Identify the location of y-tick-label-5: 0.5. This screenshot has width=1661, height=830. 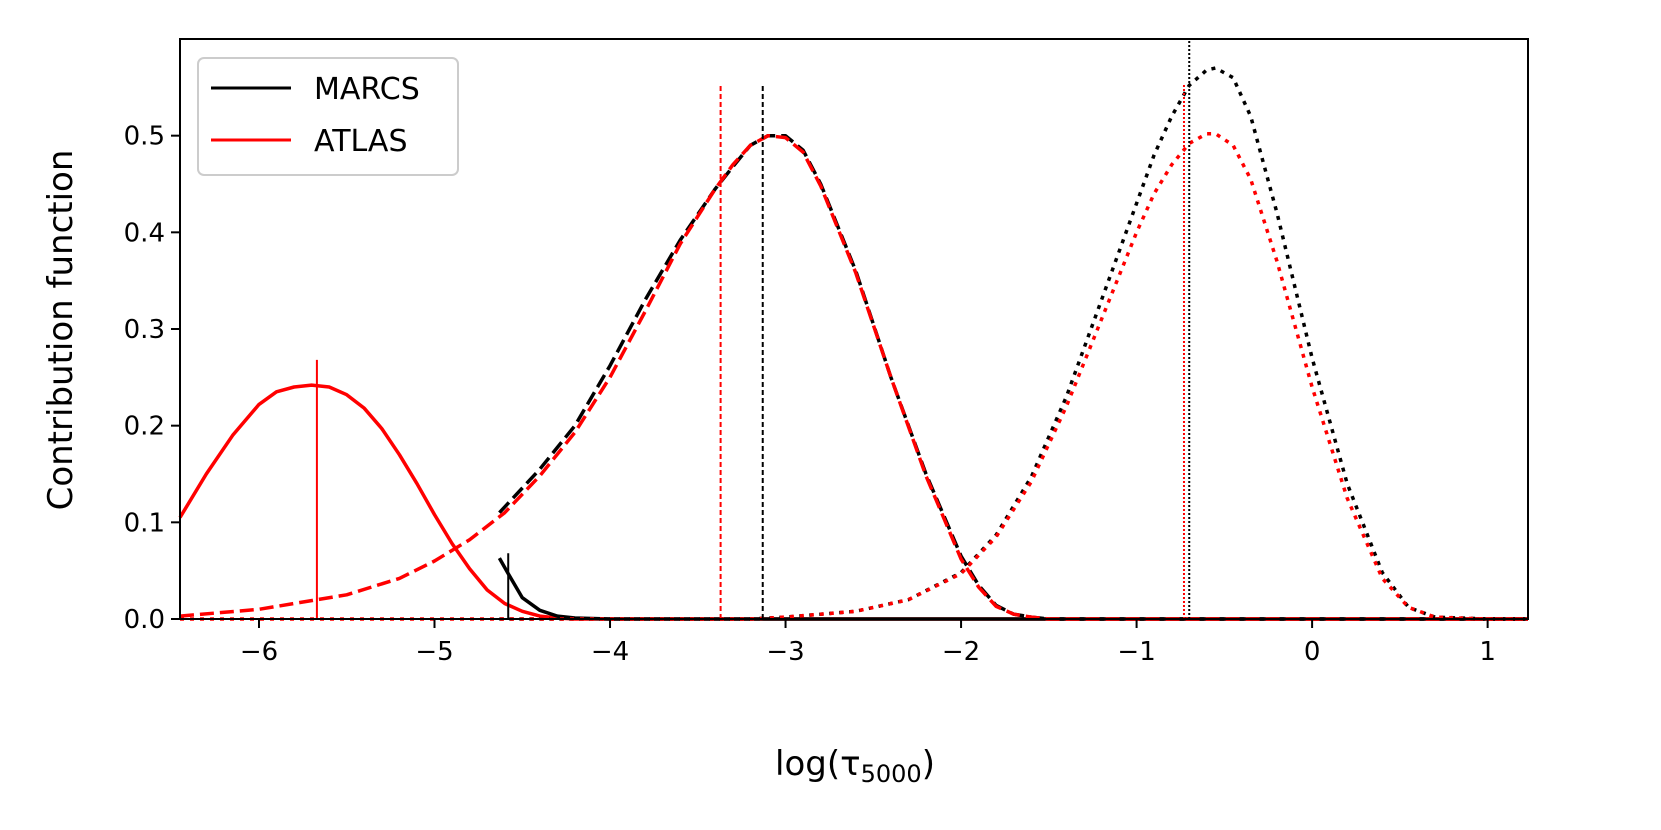
(144, 137).